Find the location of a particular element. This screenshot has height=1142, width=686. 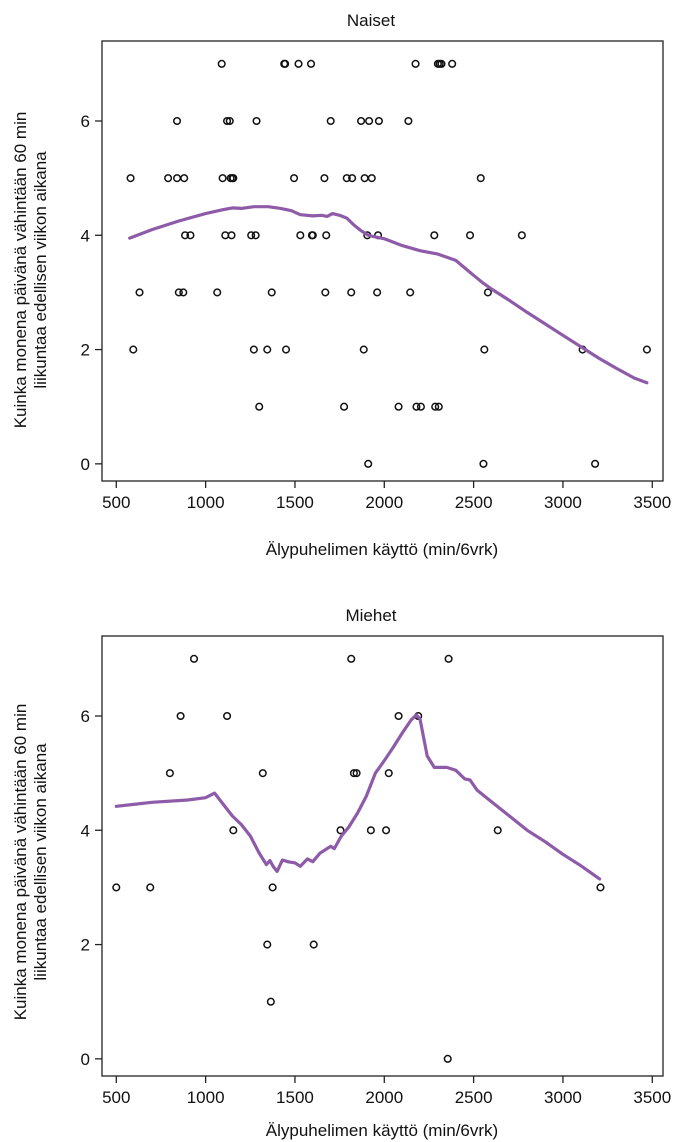

chart-title: Naiset is located at coordinates (371, 20).